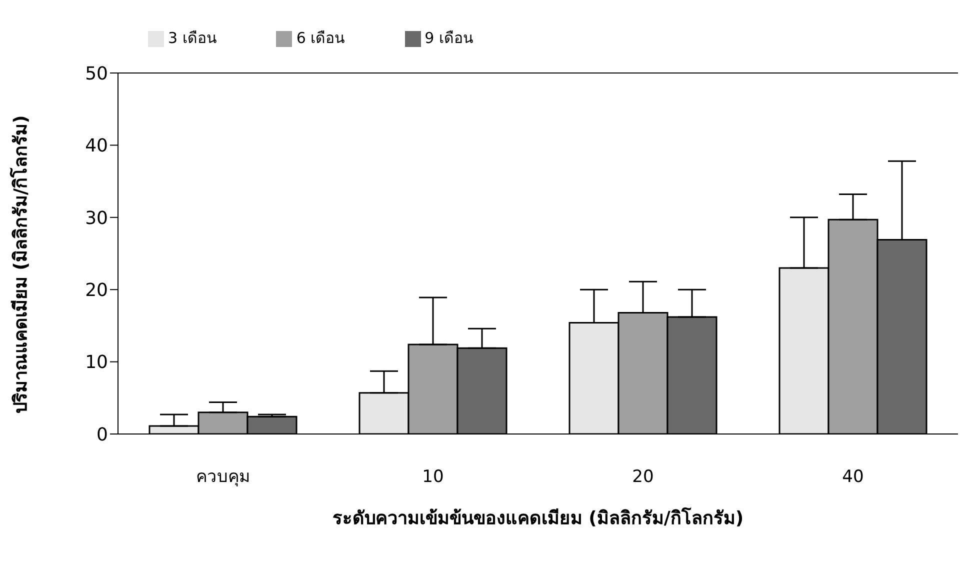  Describe the element at coordinates (320, 38) in the screenshot. I see `legend-label: 6 เดือน` at that location.